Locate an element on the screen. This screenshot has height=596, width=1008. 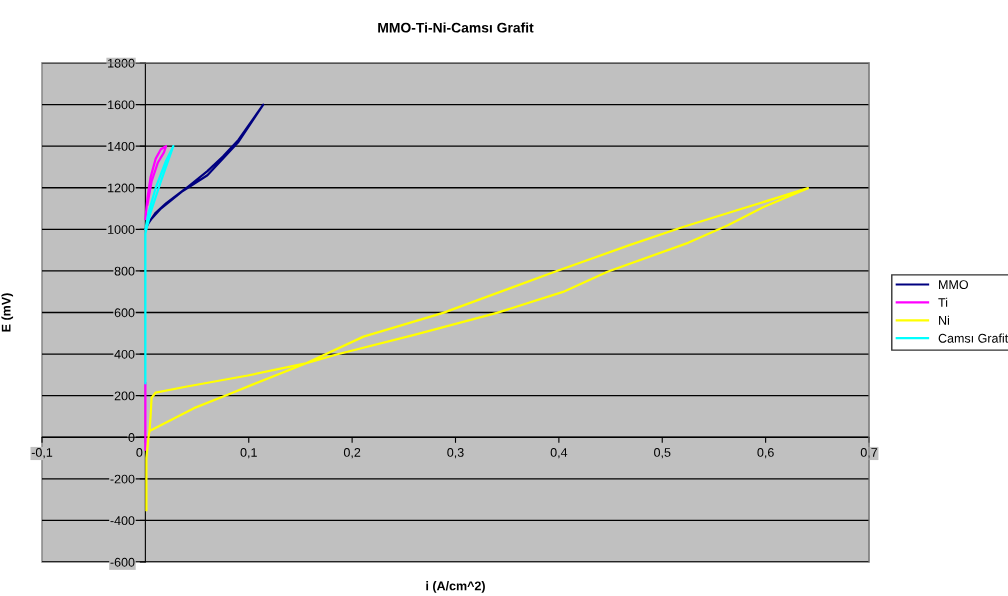
x-tick-label: 0 is located at coordinates (139, 452).